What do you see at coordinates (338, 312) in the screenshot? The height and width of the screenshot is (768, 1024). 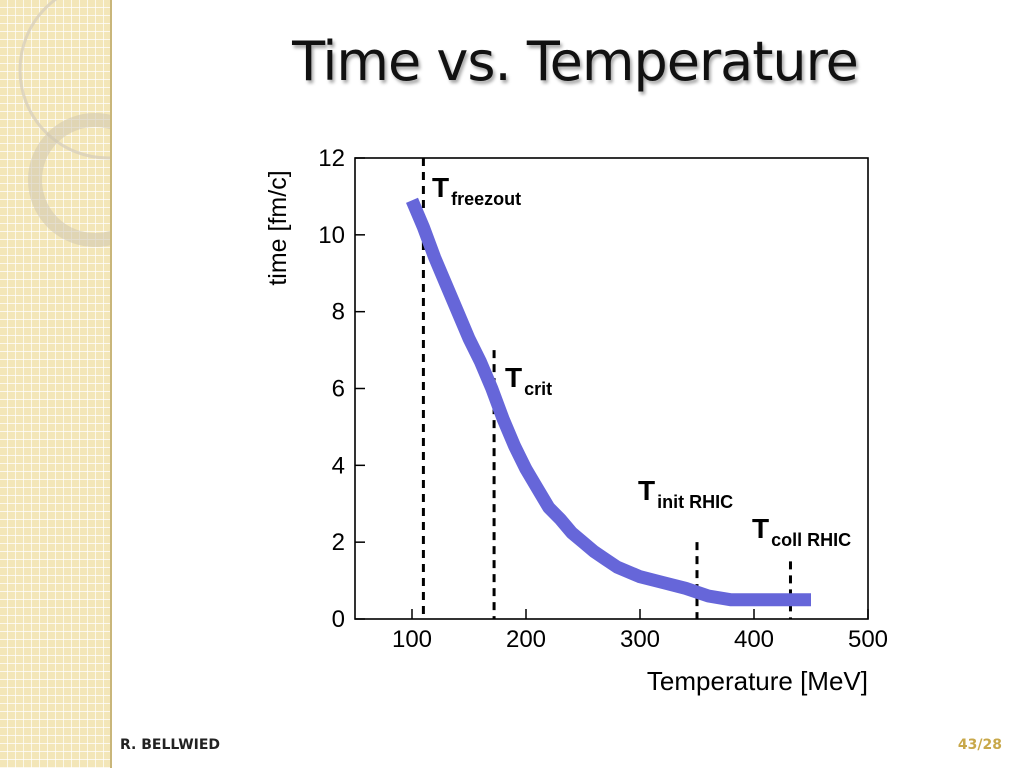 I see `y-tick-label: 8` at bounding box center [338, 312].